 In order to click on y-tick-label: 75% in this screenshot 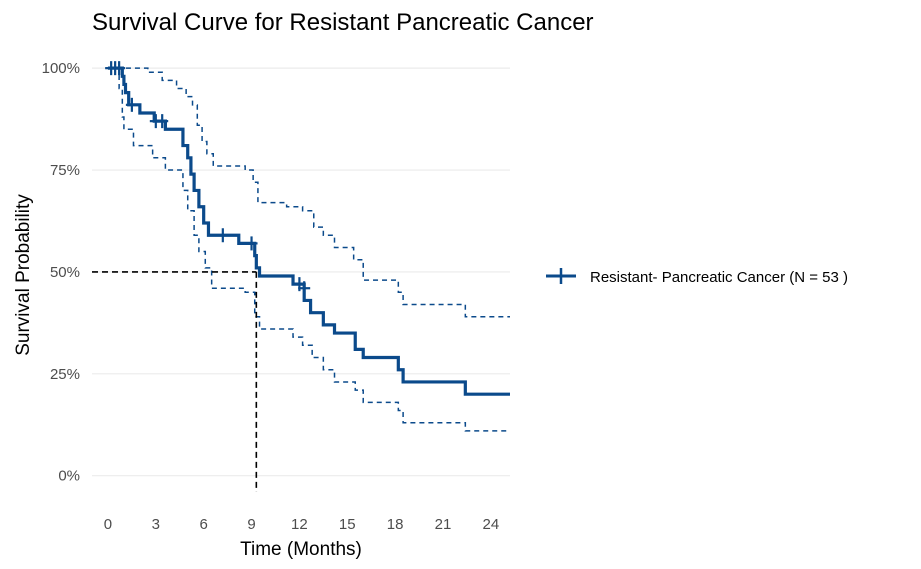, I will do `click(65, 170)`.